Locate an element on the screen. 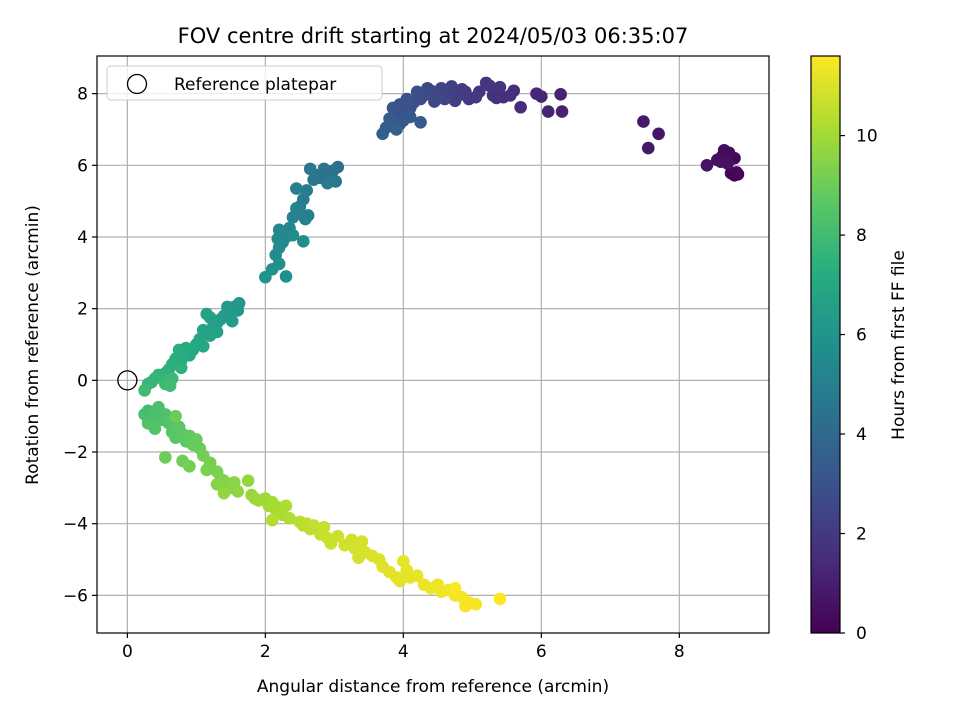 Image resolution: width=960 pixels, height=724 pixels. reference-marker is located at coordinates (127, 380).